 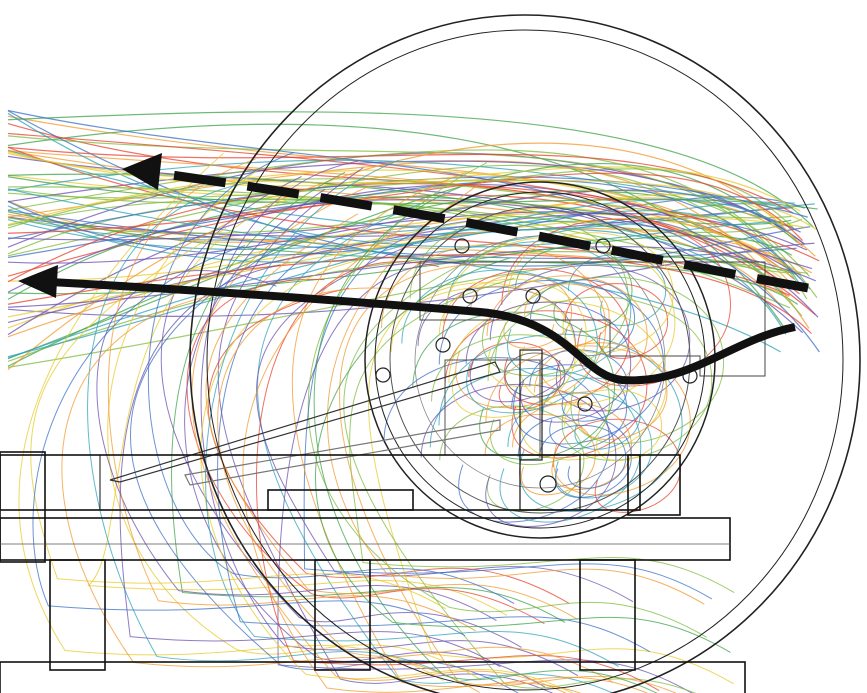 I want to click on lever-upper, so click(x=305, y=422).